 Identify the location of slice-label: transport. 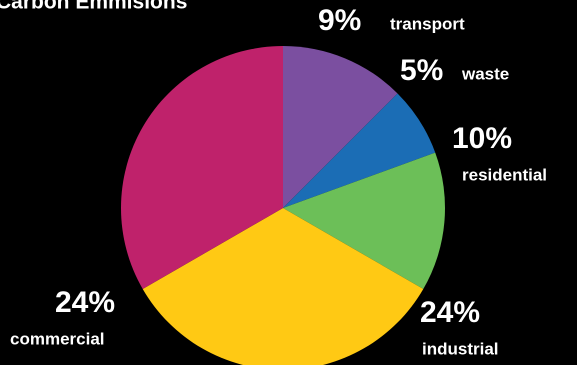
(427, 23).